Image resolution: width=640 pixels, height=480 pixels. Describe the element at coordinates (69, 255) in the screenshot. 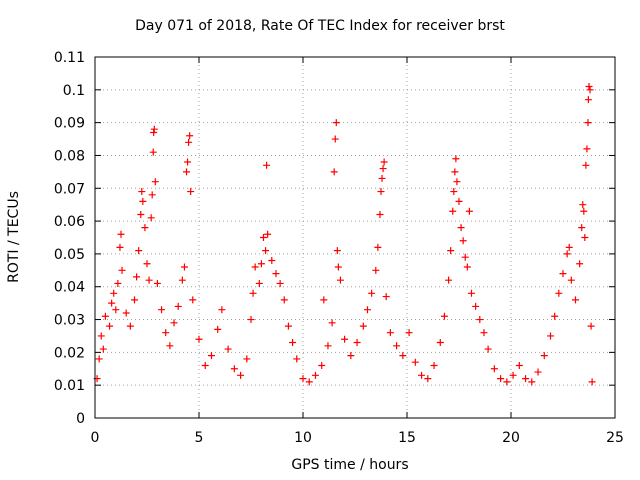

I see `y-tick-label: 0.05` at that location.